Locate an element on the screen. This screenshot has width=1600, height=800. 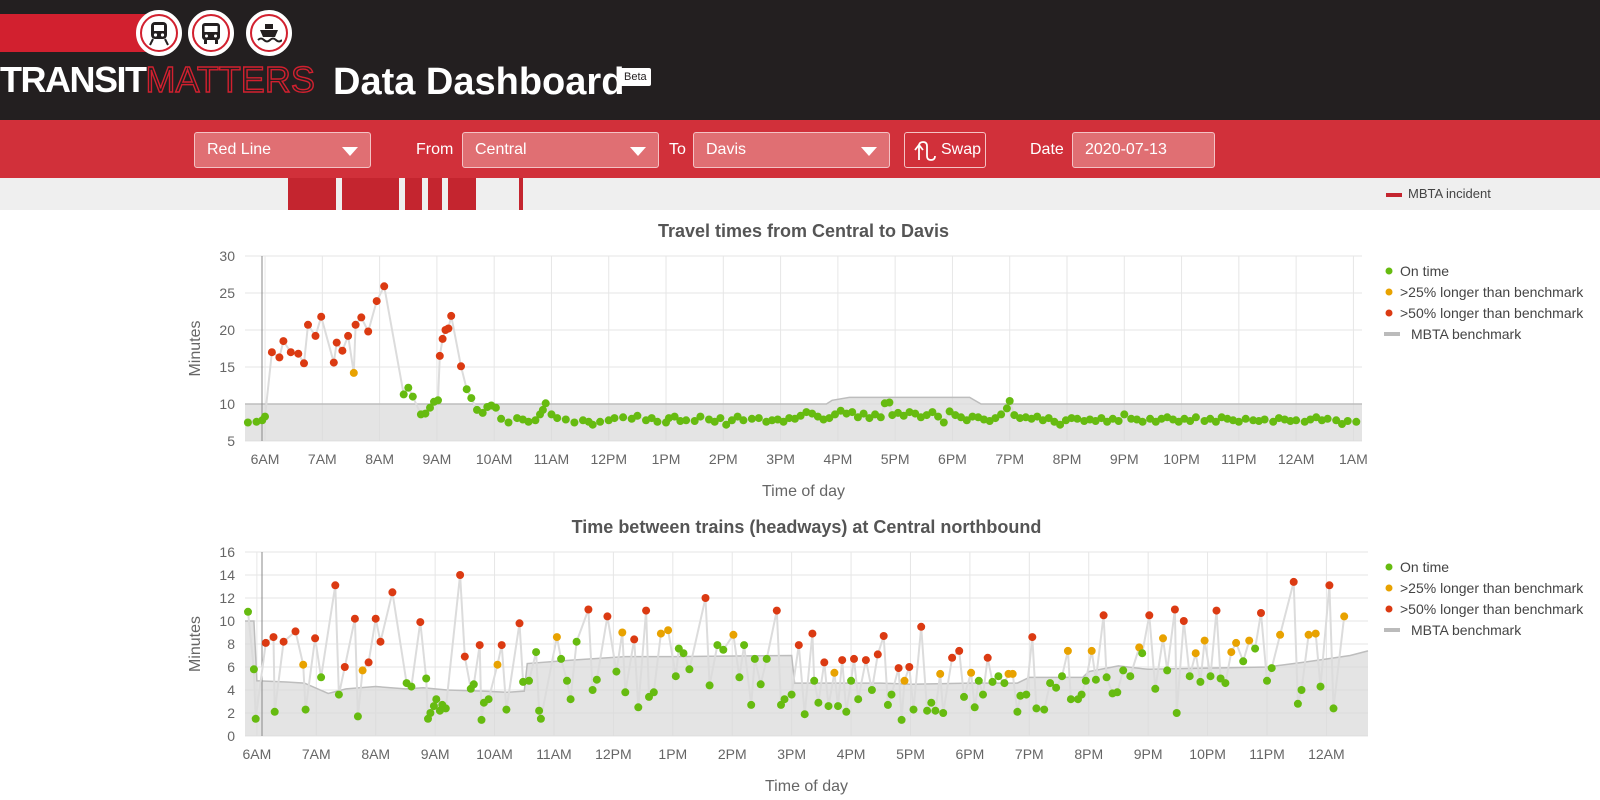
incident-bar is located at coordinates (462, 194).